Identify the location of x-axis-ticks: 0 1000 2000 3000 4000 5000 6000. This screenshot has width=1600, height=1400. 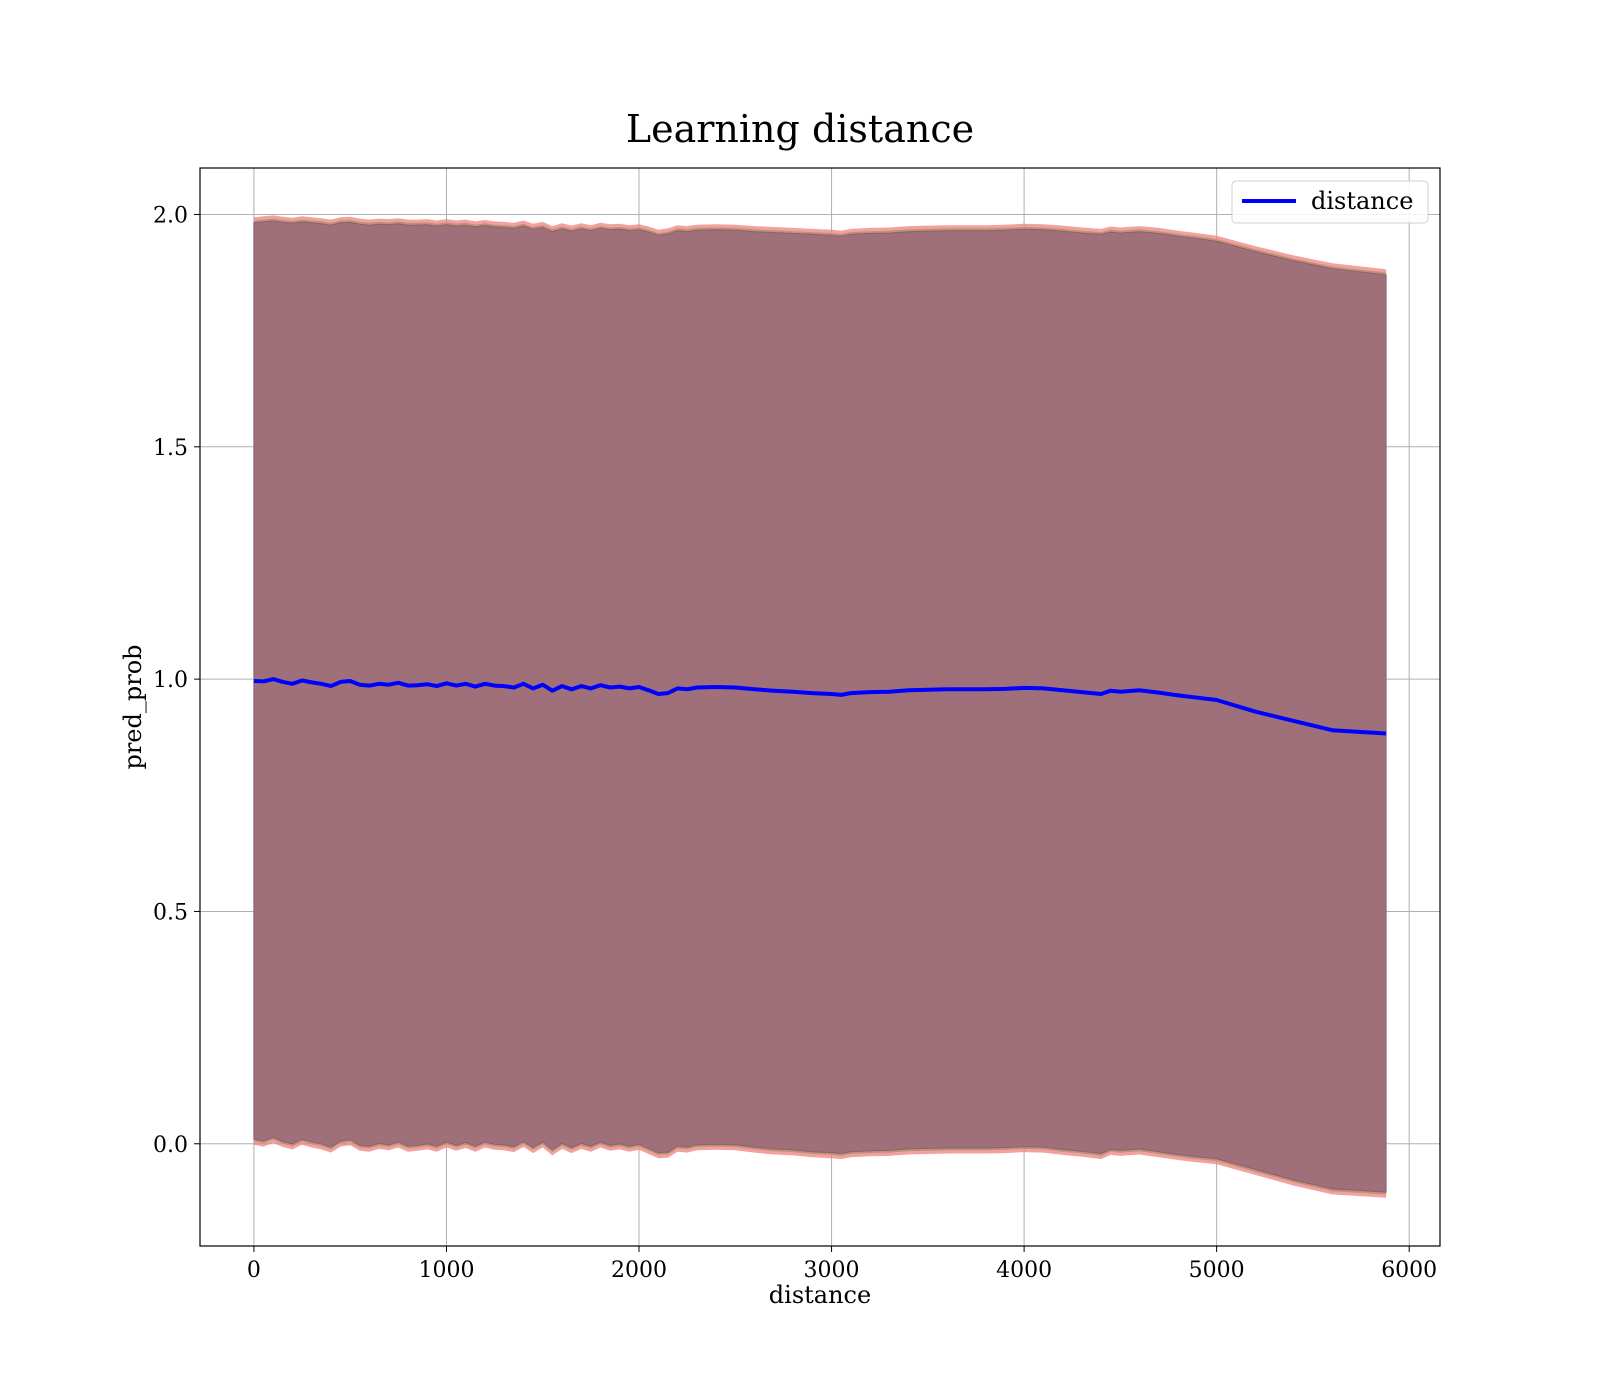
(842, 1264).